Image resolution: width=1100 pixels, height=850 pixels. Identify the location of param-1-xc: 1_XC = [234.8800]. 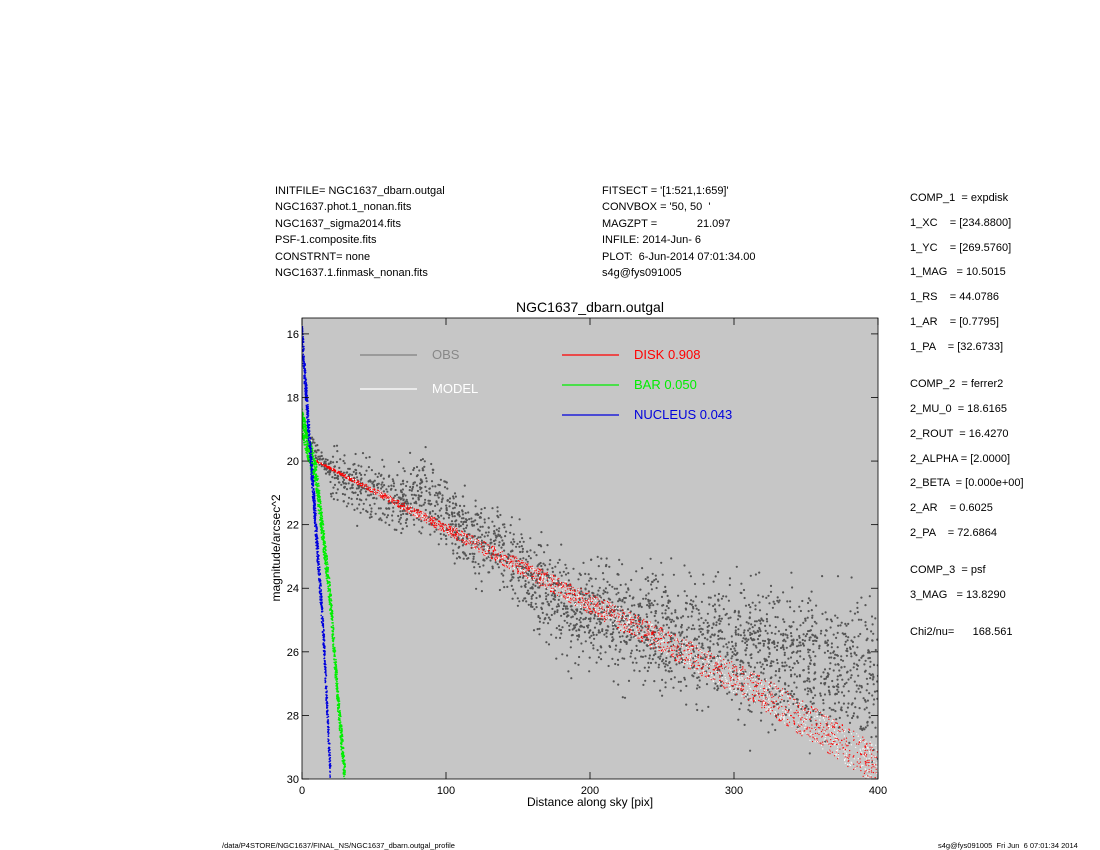
(961, 223).